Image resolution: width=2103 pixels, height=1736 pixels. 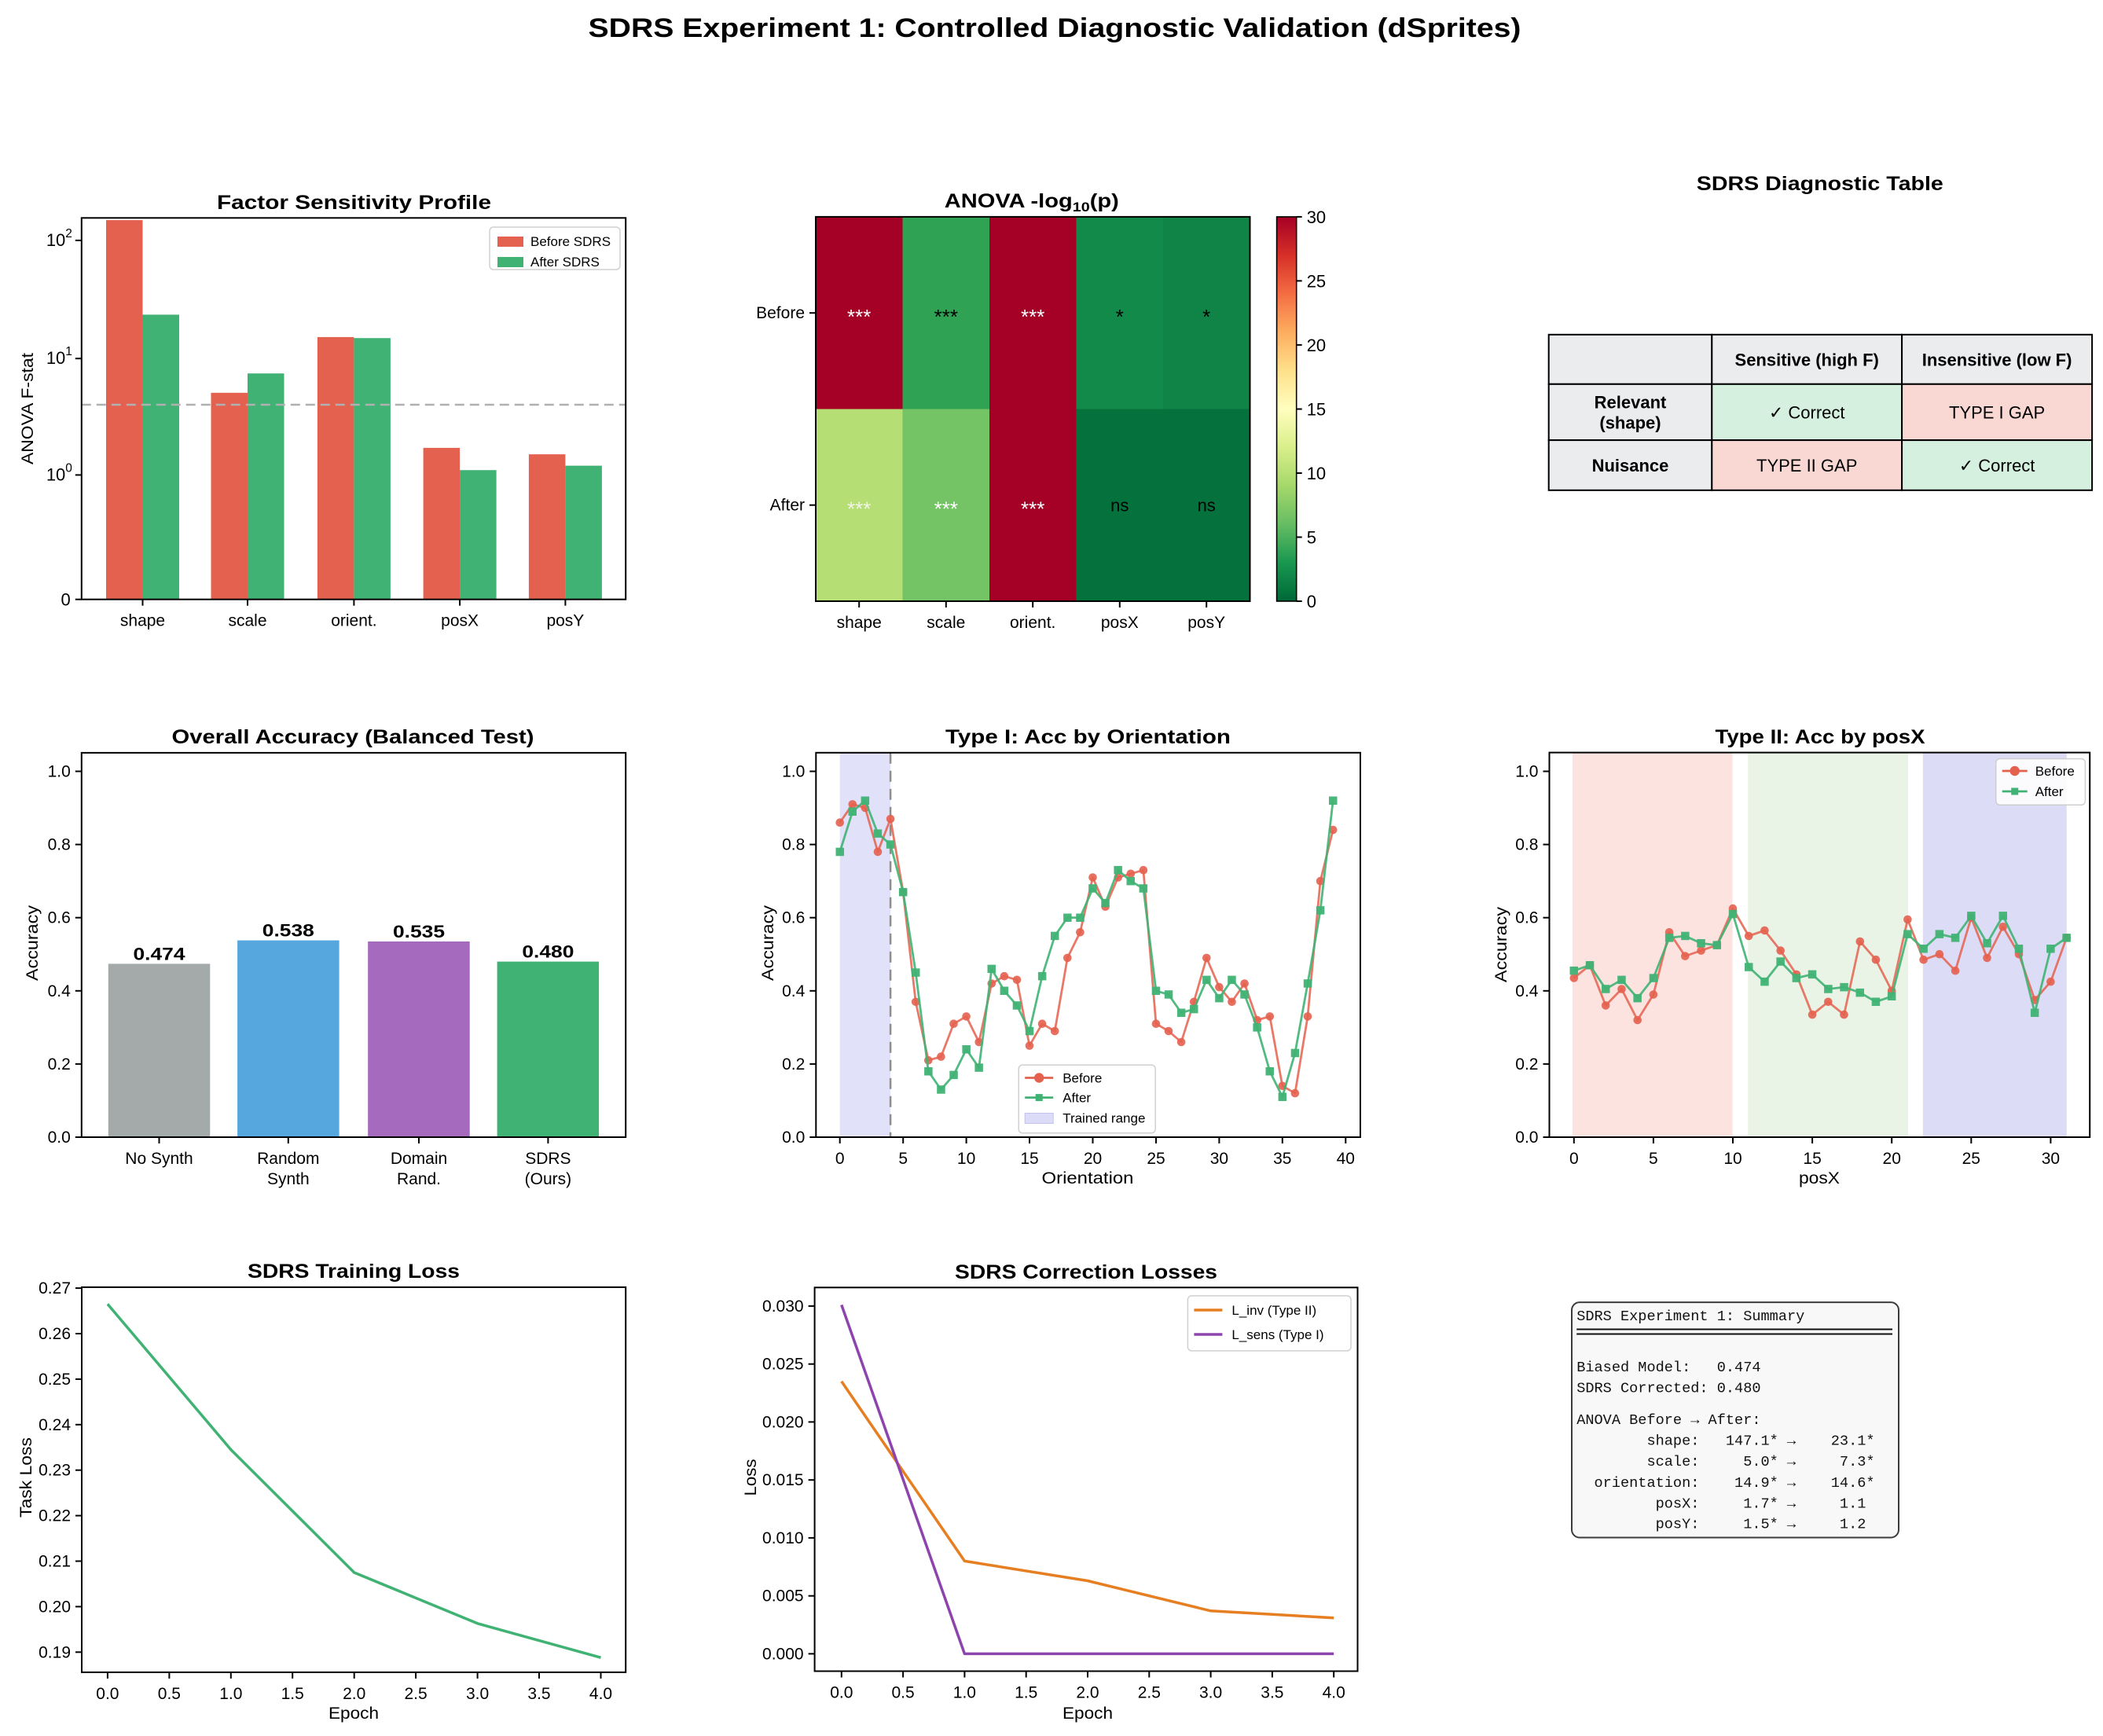 What do you see at coordinates (1807, 359) in the screenshot?
I see `svg-text: Sensitive (high F)` at bounding box center [1807, 359].